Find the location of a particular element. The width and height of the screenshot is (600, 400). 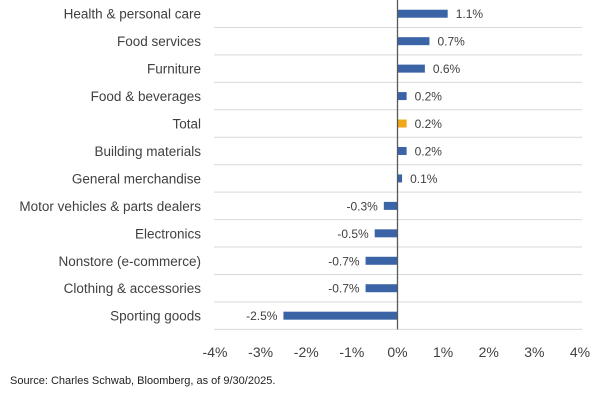

bar-food-beverages is located at coordinates (402, 96).